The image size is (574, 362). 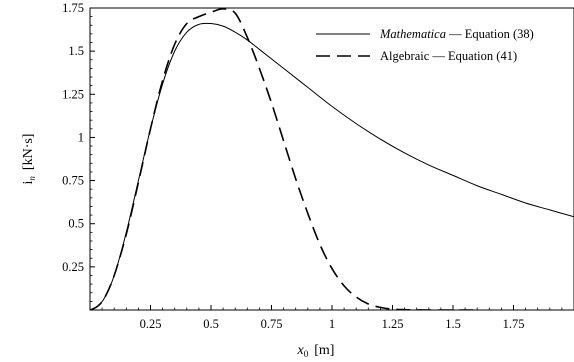 I want to click on legend-label-algebraic: Algebraic — Equation (41), so click(x=448, y=56).